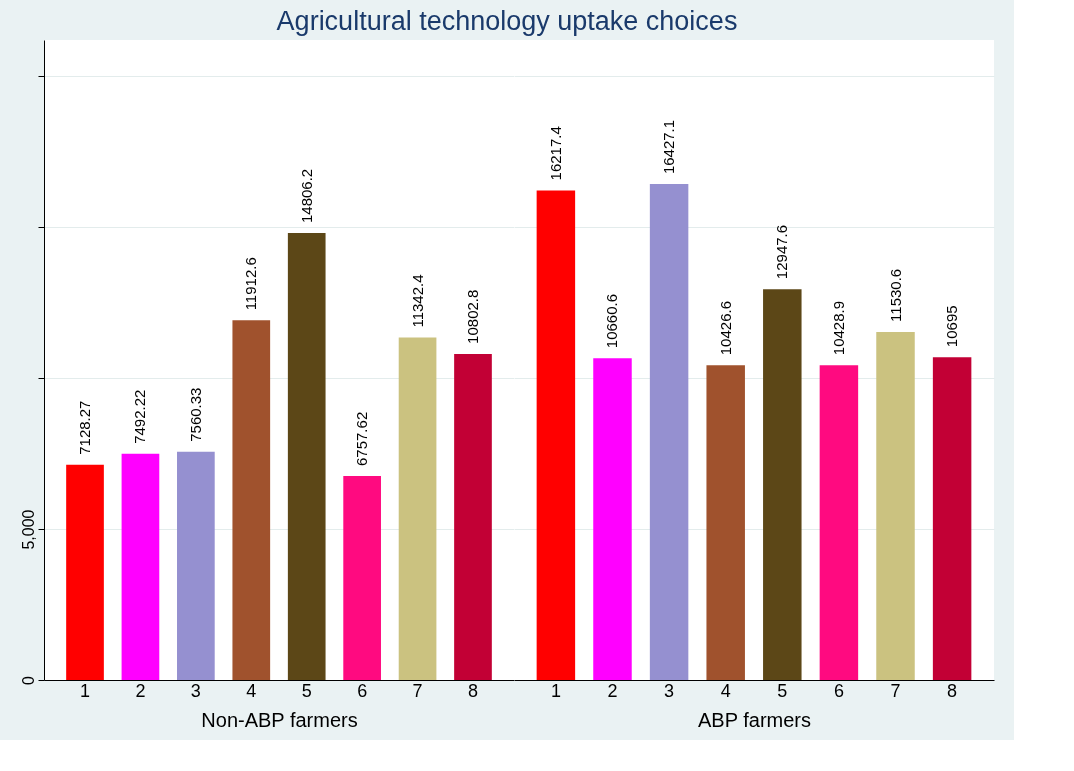 The height and width of the screenshot is (771, 1074). What do you see at coordinates (279, 719) in the screenshot?
I see `x-axis-title: Non-ABP farmers` at bounding box center [279, 719].